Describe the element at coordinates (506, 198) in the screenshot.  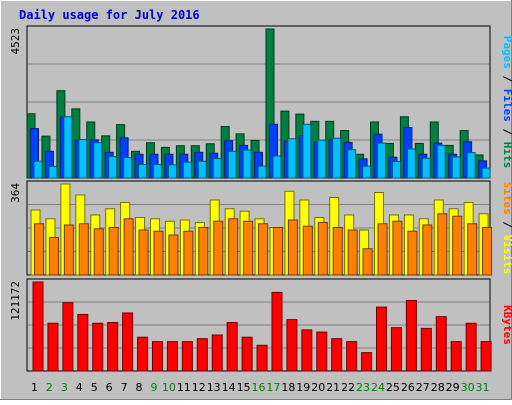
I see `legend-item-sites: Sites` at that location.